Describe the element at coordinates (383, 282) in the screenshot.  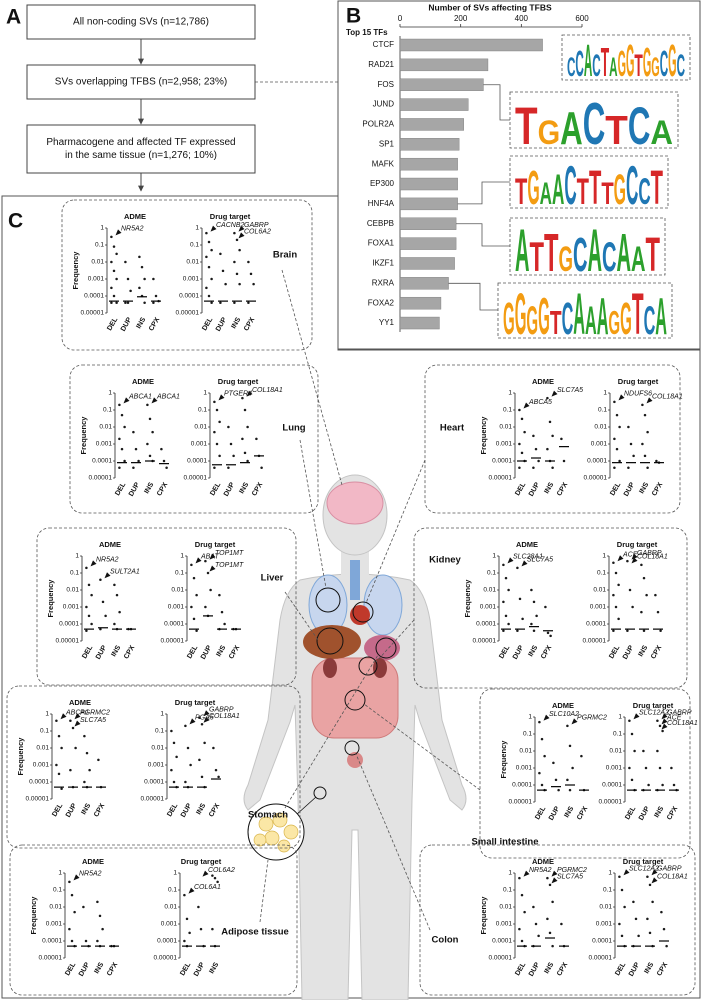
I see `category-label: RXRA` at that location.